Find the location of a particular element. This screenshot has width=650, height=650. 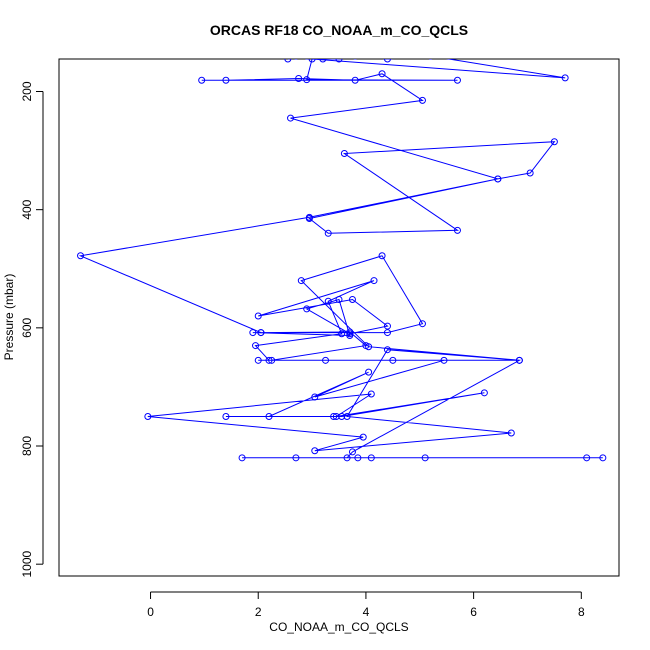

y-tick-label: 400 is located at coordinates (27, 209).